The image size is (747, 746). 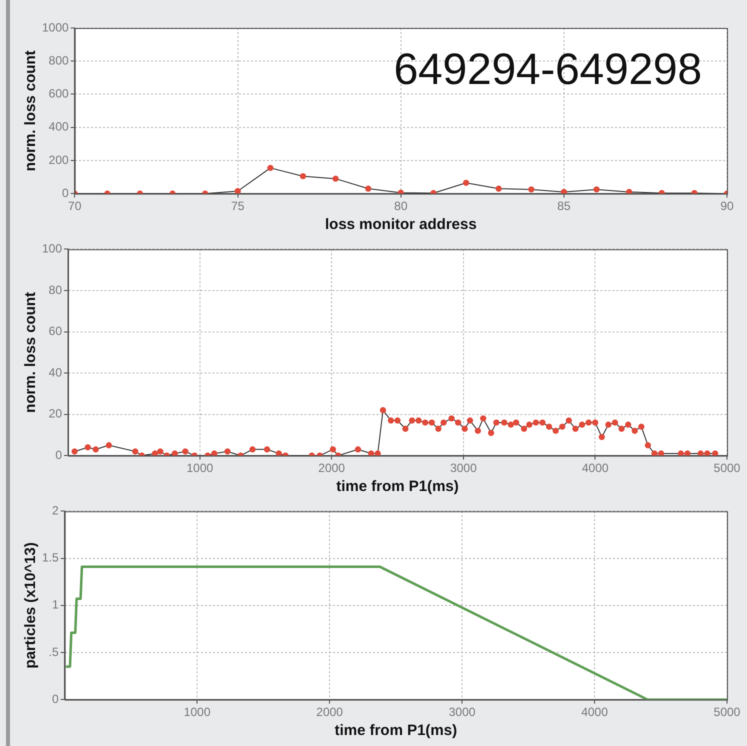 I want to click on y-tick-label: 1000, so click(x=56, y=27).